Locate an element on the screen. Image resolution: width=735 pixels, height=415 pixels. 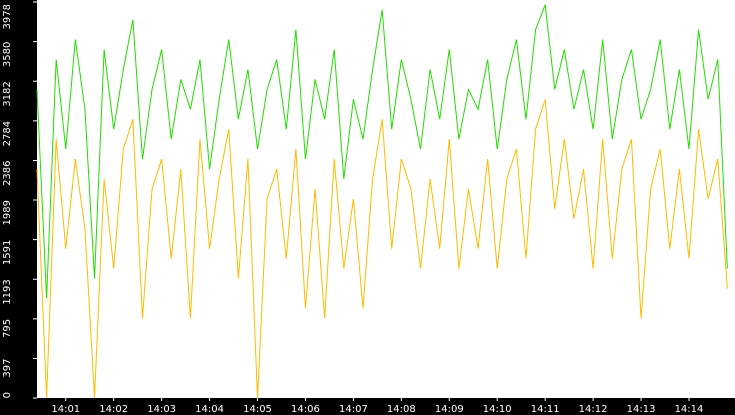
x-tick-label: 14:03 is located at coordinates (161, 409).